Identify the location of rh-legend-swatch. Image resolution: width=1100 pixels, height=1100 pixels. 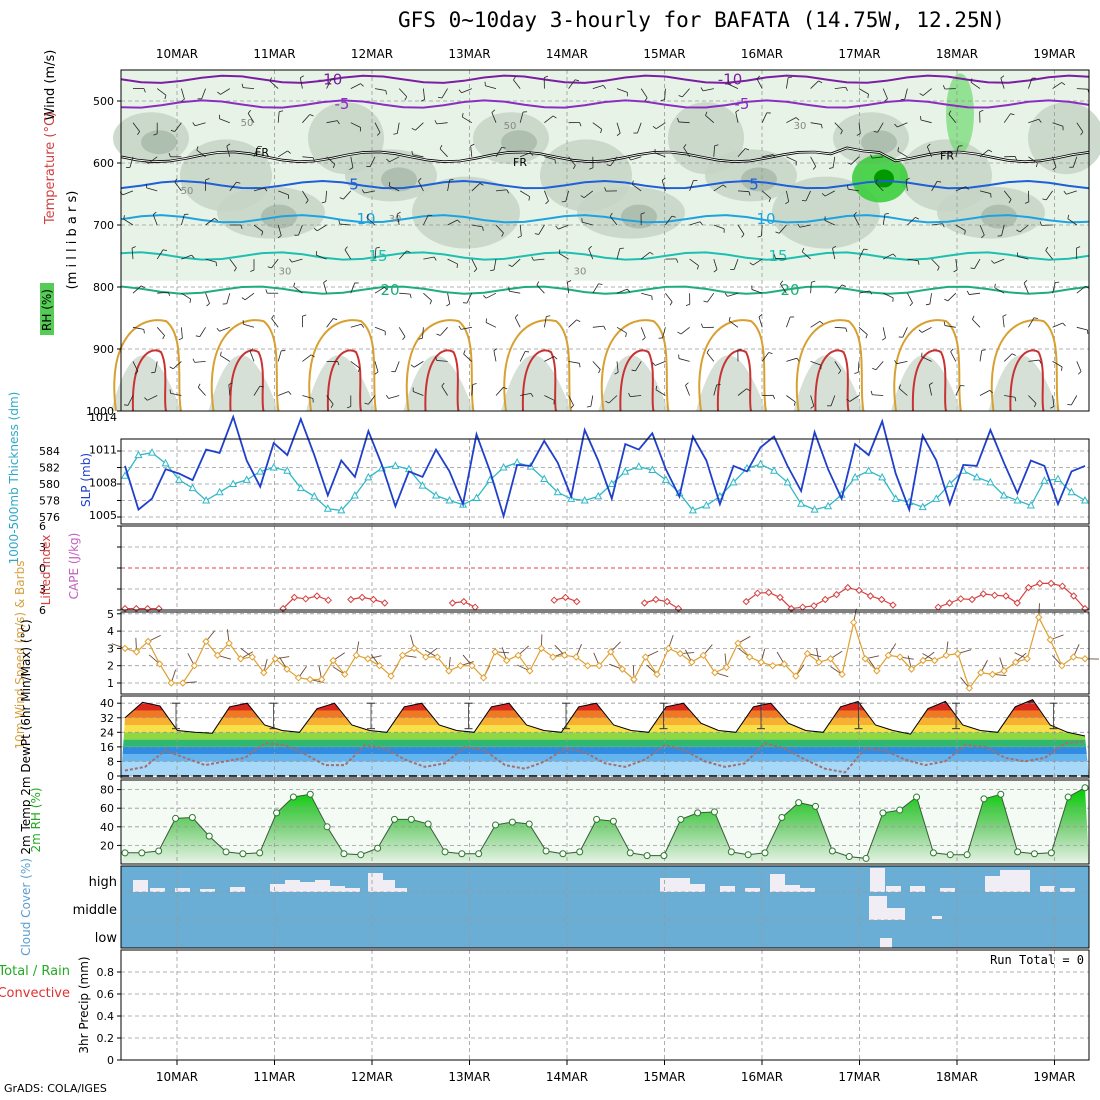
(47, 309).